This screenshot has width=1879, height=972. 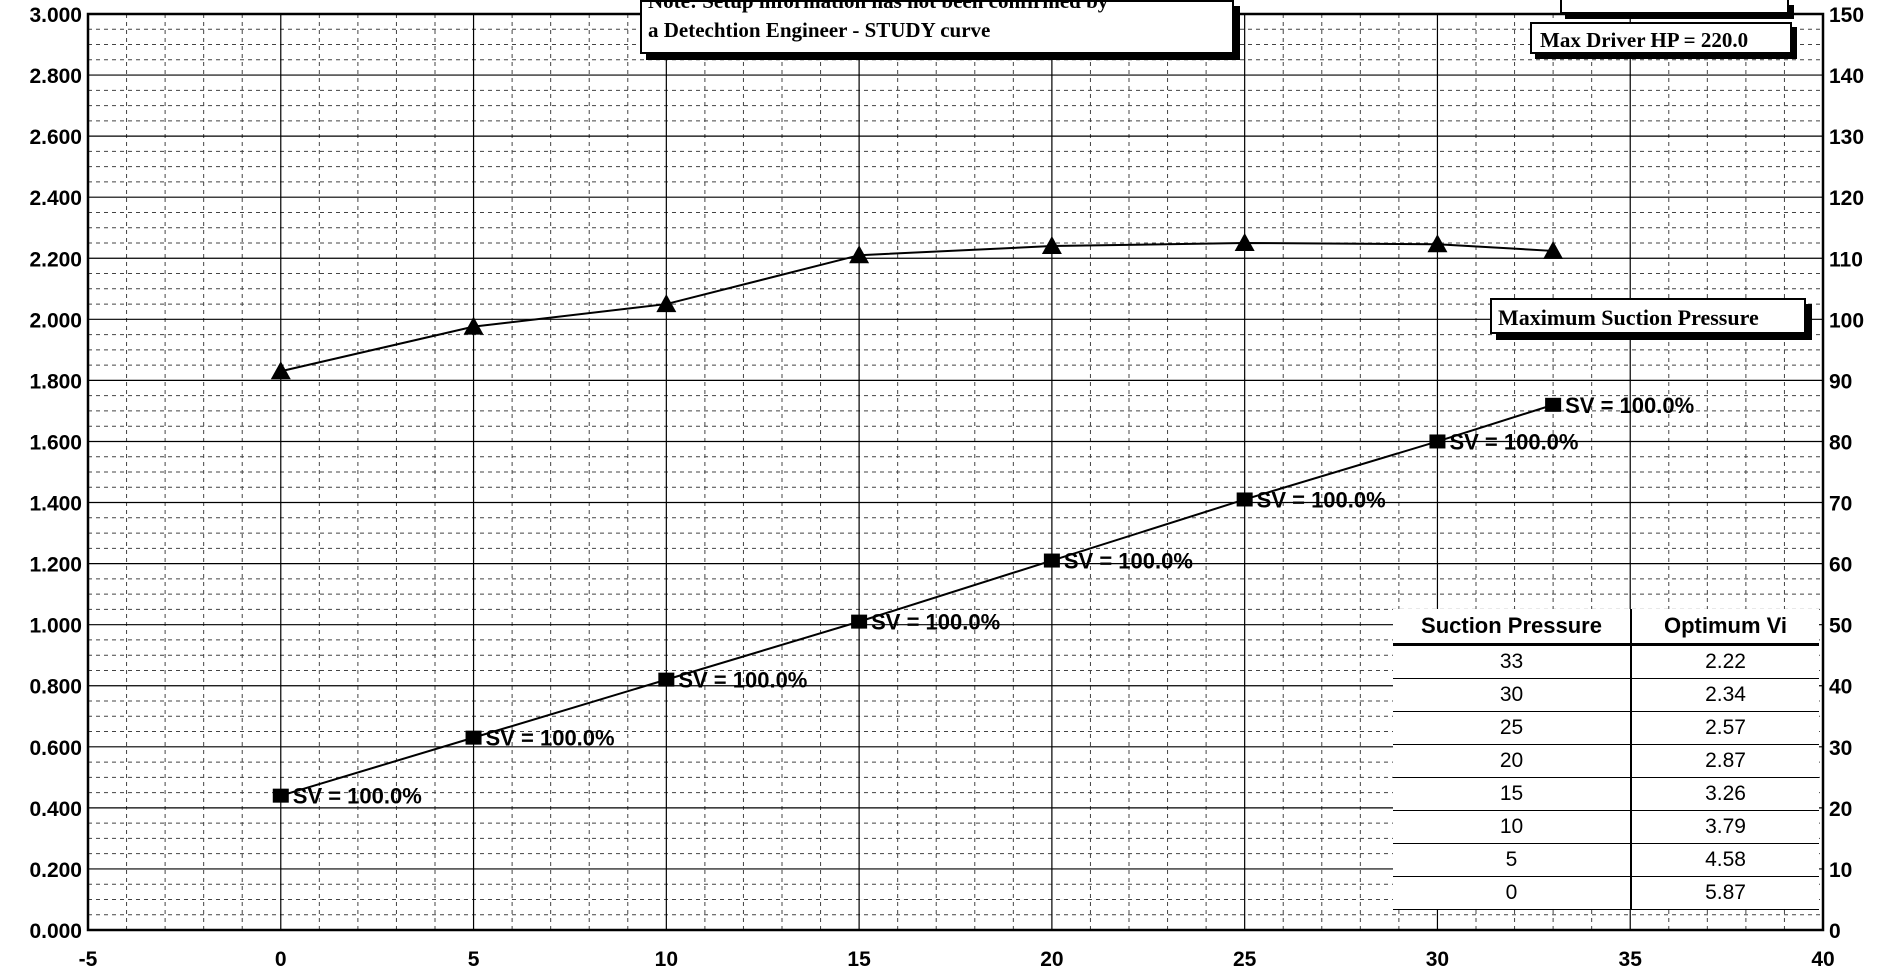 What do you see at coordinates (1846, 76) in the screenshot?
I see `y-right-tick-label: 140` at bounding box center [1846, 76].